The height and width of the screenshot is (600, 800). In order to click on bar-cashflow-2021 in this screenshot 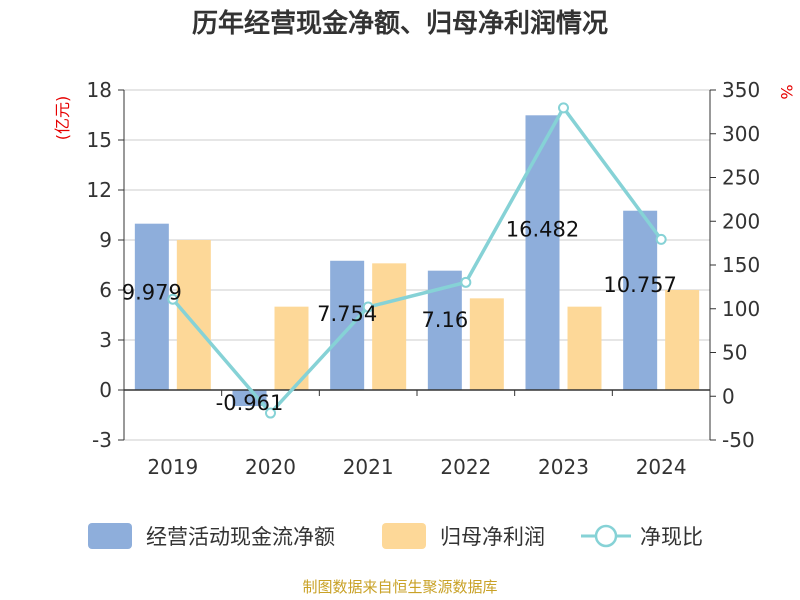, I will do `click(347, 325)`.